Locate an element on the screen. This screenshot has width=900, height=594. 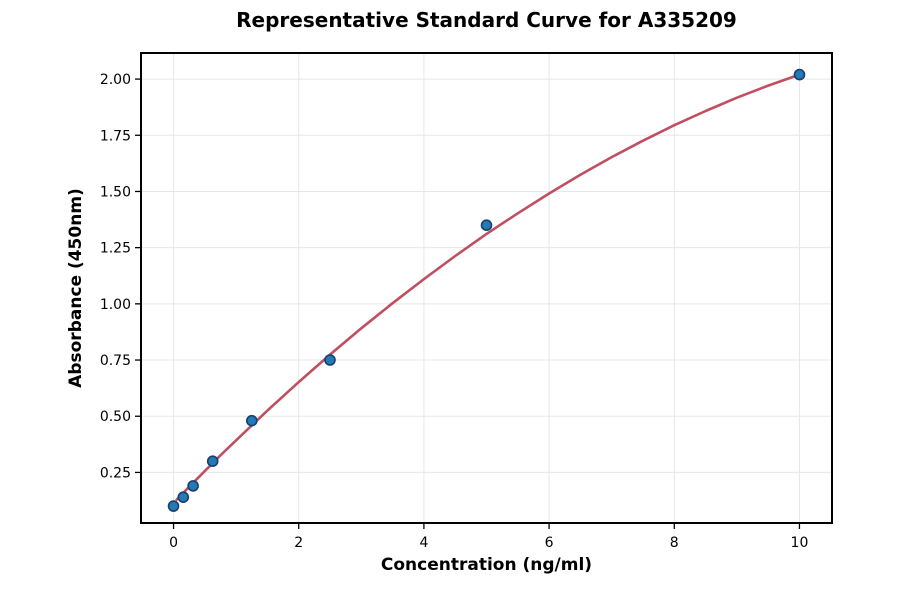
y-tick-label: 1.25 is located at coordinates (115, 249).